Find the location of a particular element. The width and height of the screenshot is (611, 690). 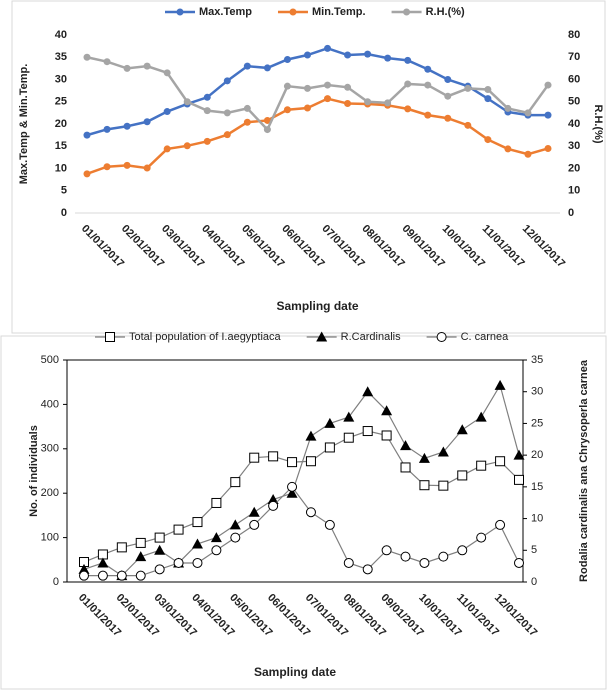

legend-label: C. carnea is located at coordinates (485, 337).